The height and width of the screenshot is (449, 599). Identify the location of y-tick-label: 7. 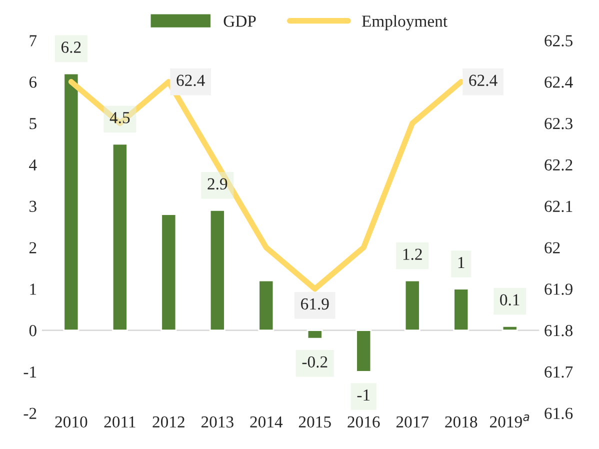
(33, 40).